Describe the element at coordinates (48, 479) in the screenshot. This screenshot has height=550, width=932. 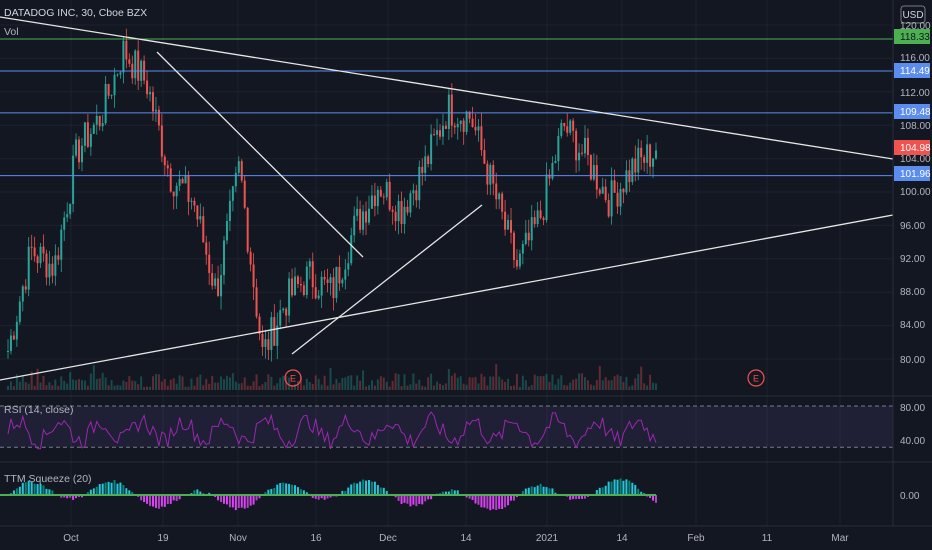
I see `ttm-squeeze-label: TTM Squeeze (20)` at that location.